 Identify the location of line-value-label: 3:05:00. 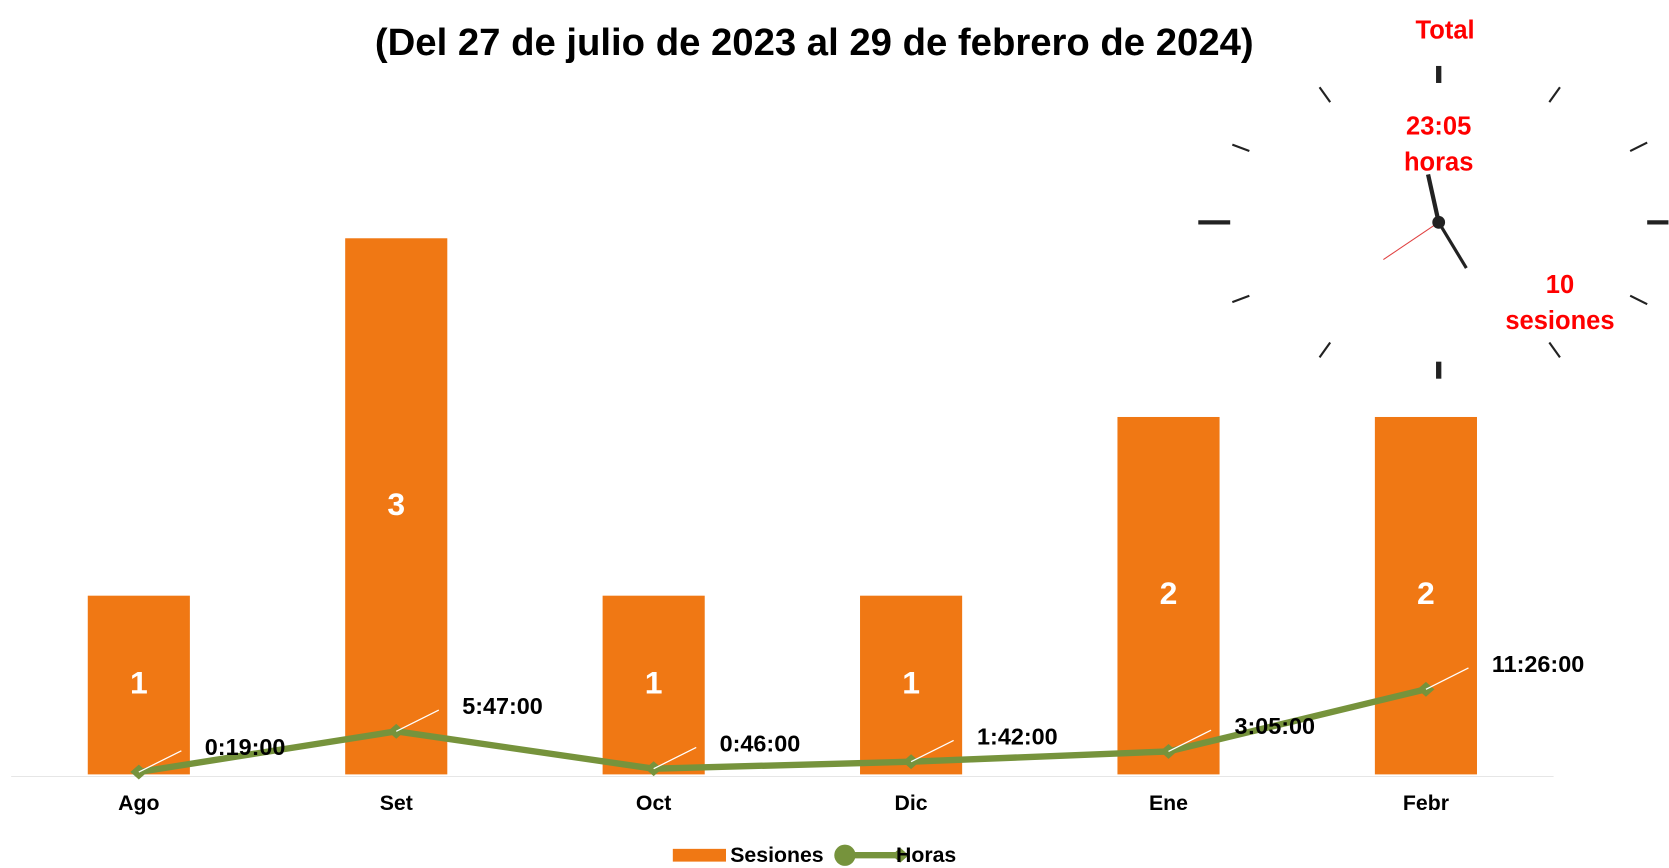
(1274, 726).